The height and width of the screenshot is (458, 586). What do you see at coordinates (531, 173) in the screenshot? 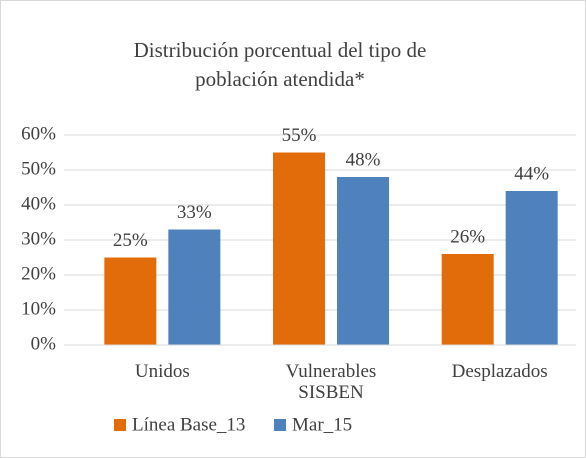
I see `data-label: 44%` at bounding box center [531, 173].